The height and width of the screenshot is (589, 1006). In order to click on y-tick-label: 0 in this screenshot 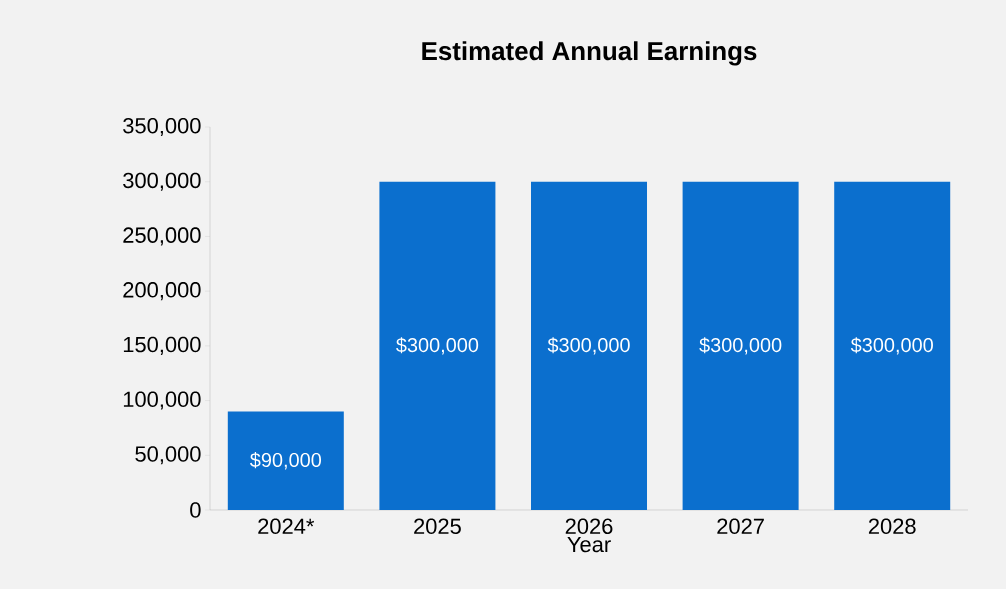, I will do `click(195, 510)`.